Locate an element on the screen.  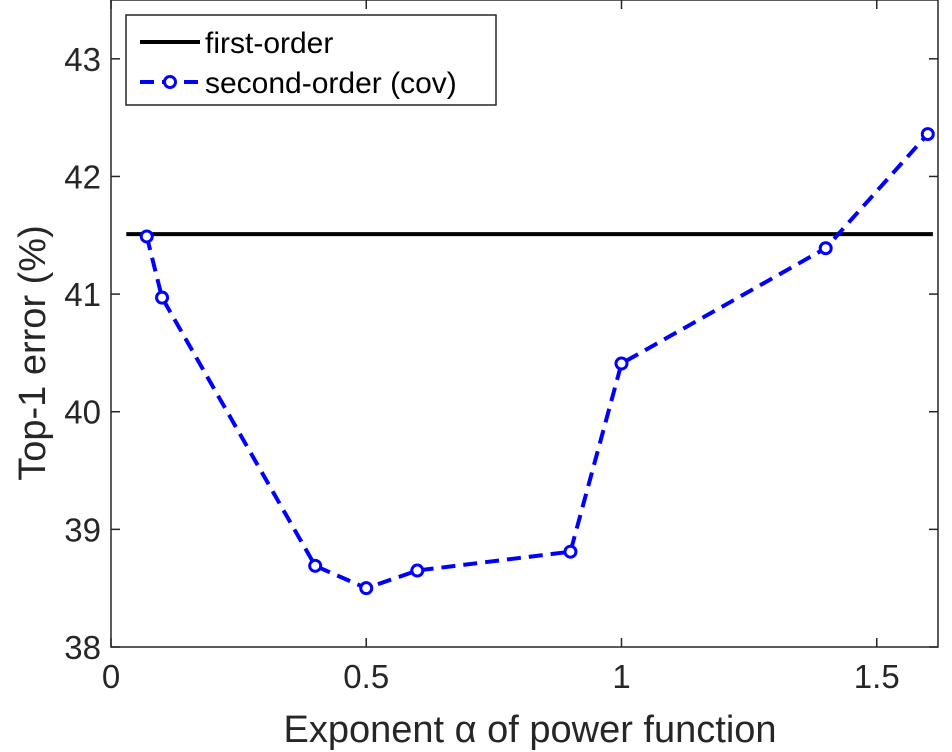
legend-marker is located at coordinates (170, 82).